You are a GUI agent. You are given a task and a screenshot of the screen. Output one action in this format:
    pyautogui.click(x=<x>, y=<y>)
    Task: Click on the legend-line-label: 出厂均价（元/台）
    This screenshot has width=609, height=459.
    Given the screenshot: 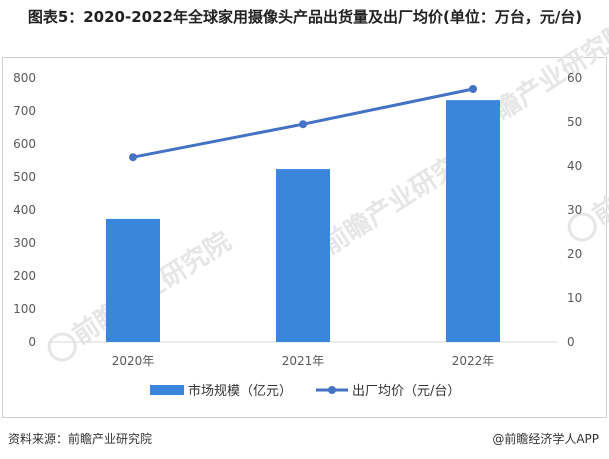 What is the action you would take?
    pyautogui.click(x=406, y=391)
    